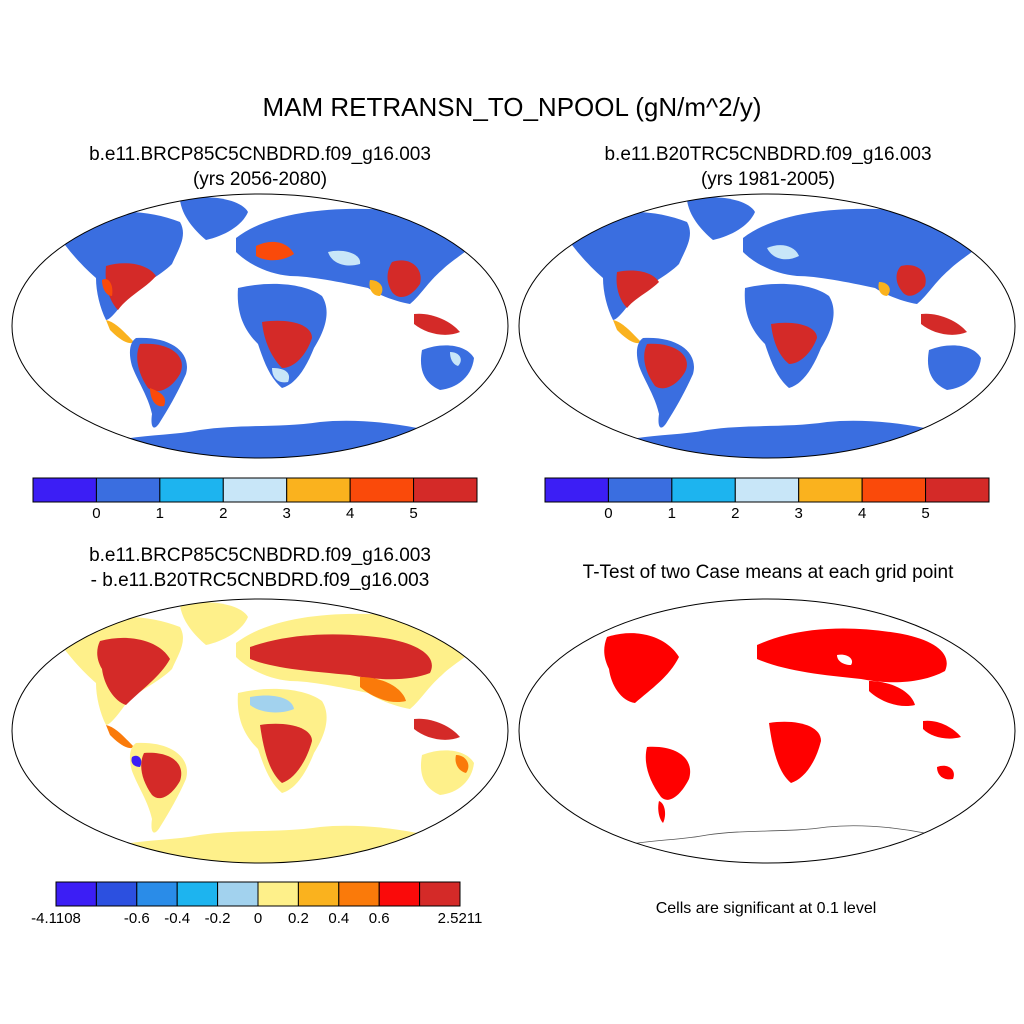 The height and width of the screenshot is (1024, 1024). Describe the element at coordinates (160, 513) in the screenshot. I see `colorbar-1-tick-label: 1` at that location.